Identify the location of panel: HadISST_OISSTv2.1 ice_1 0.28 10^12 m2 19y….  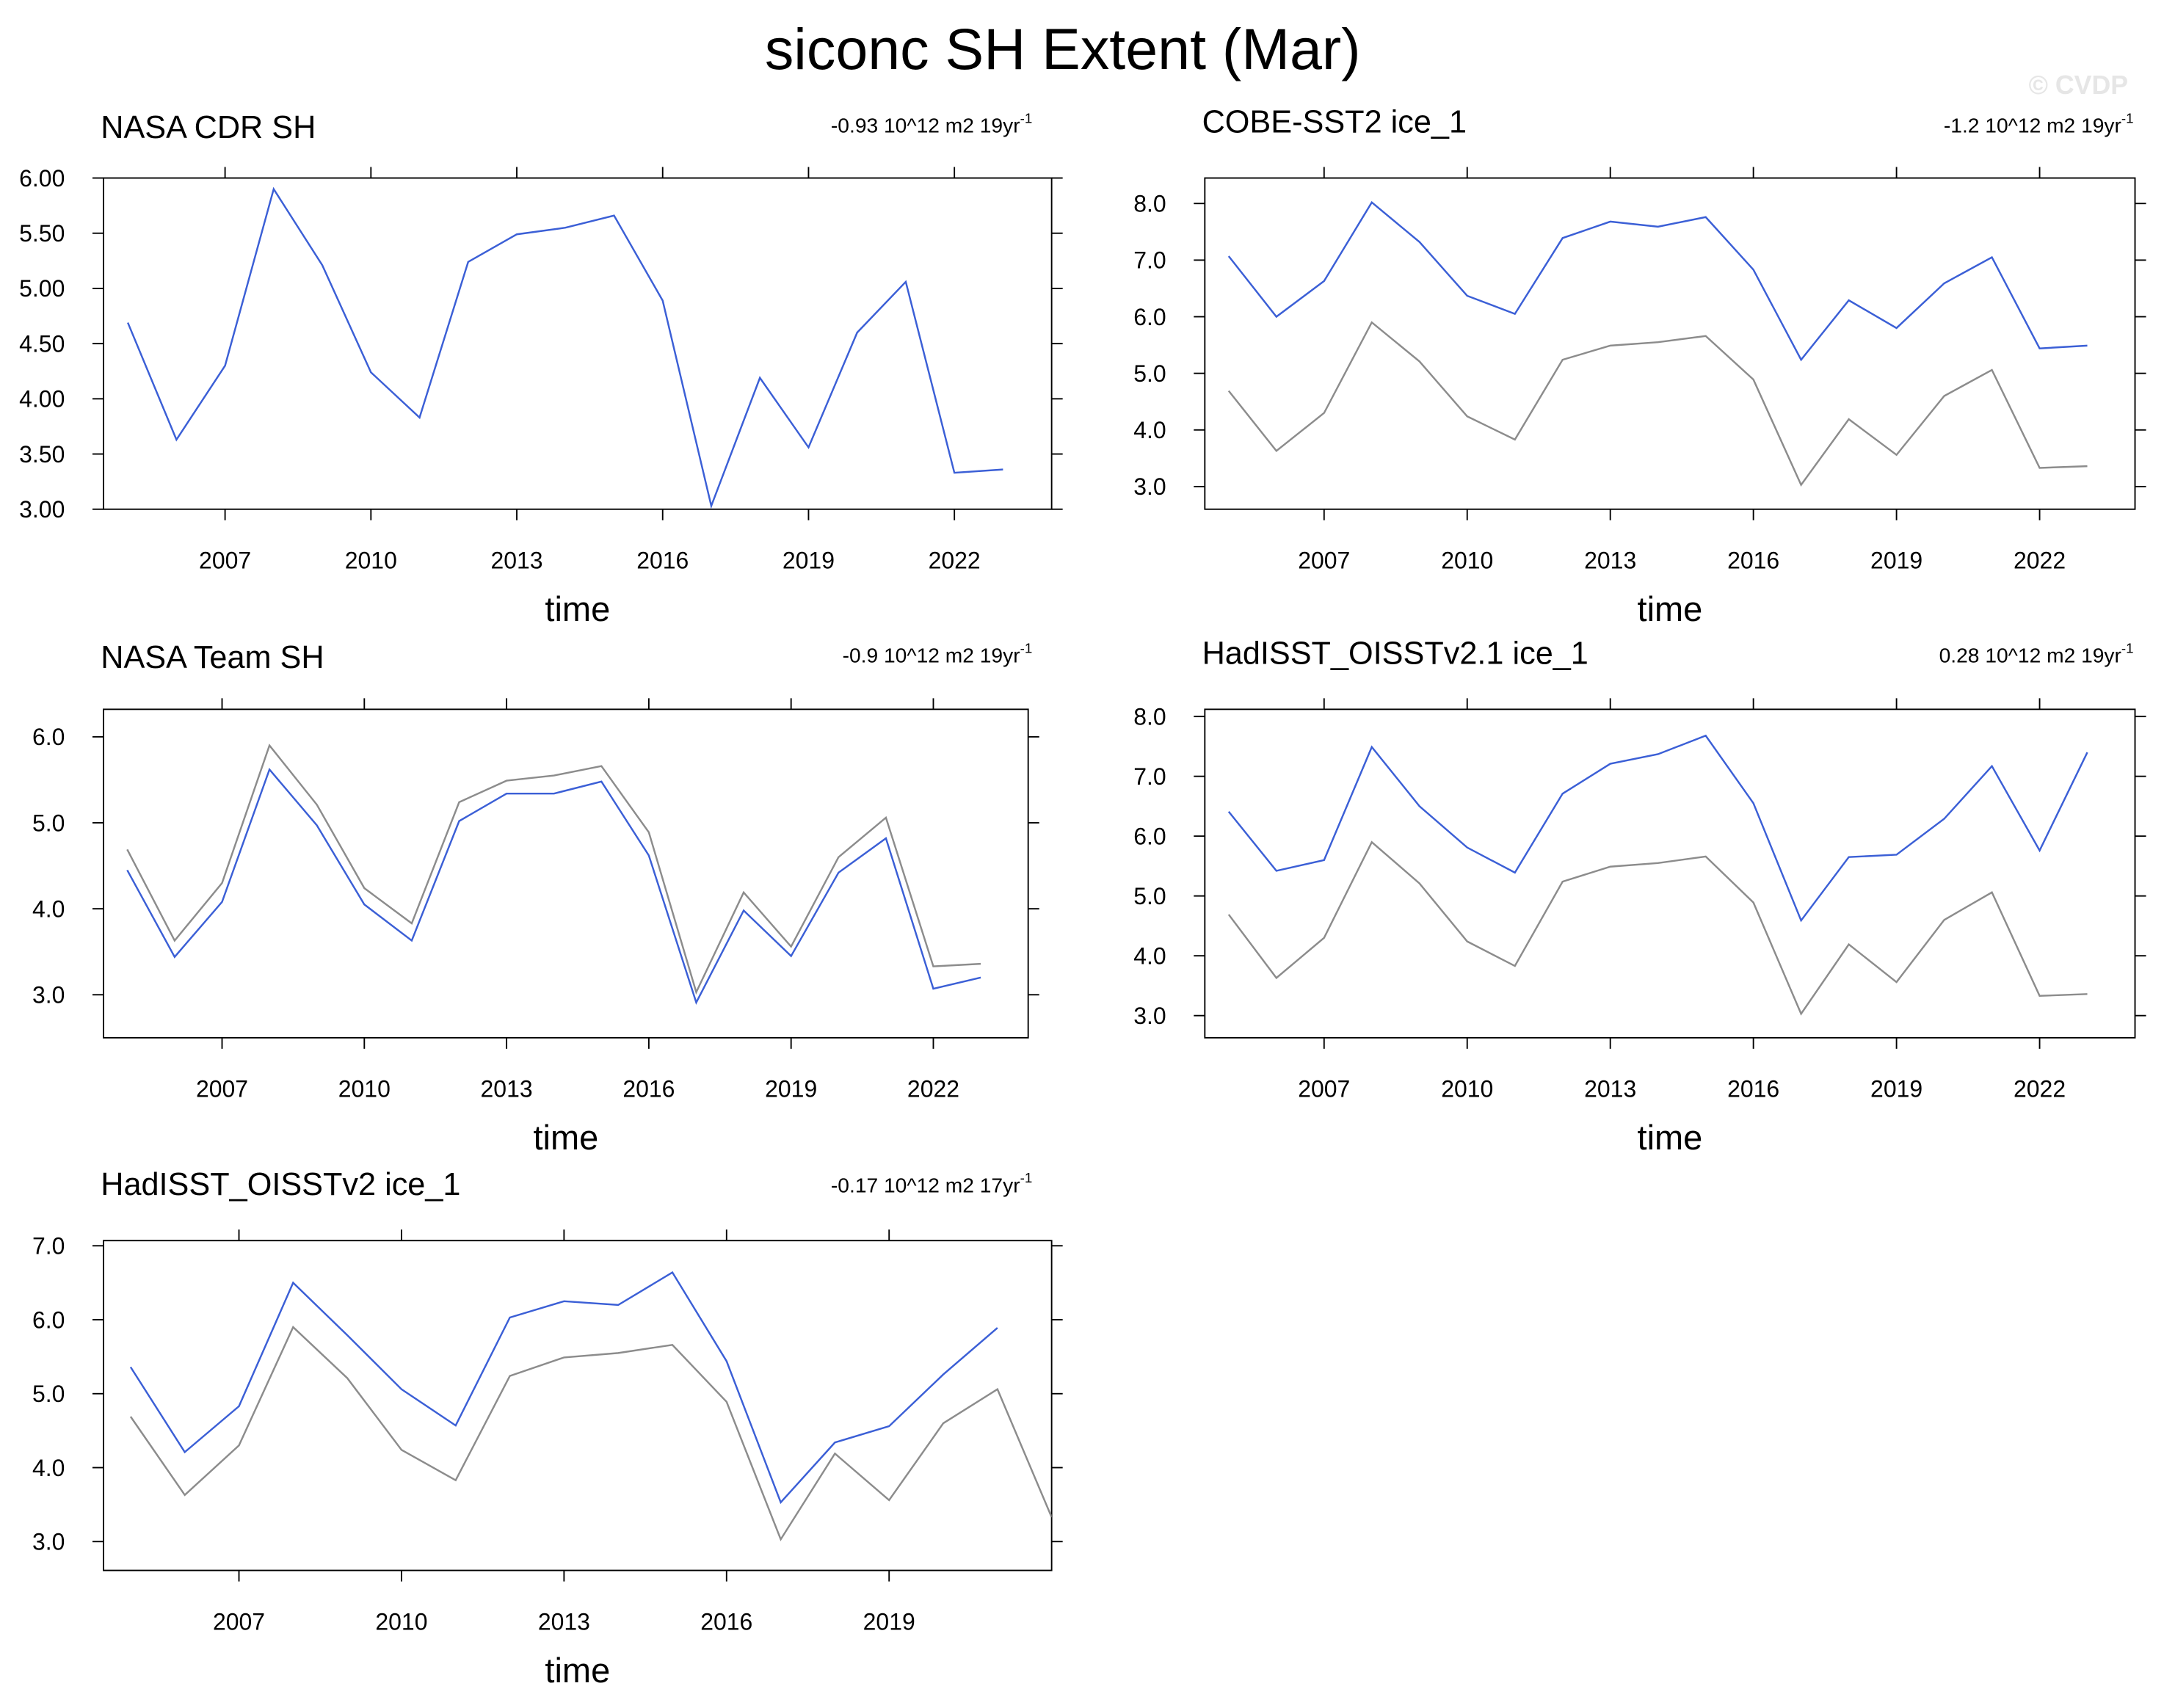
(1639, 896).